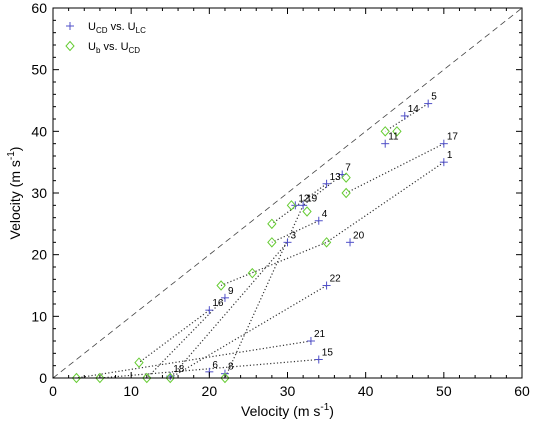 This screenshot has width=534, height=423. I want to click on legend-marker-plus, so click(70, 26).